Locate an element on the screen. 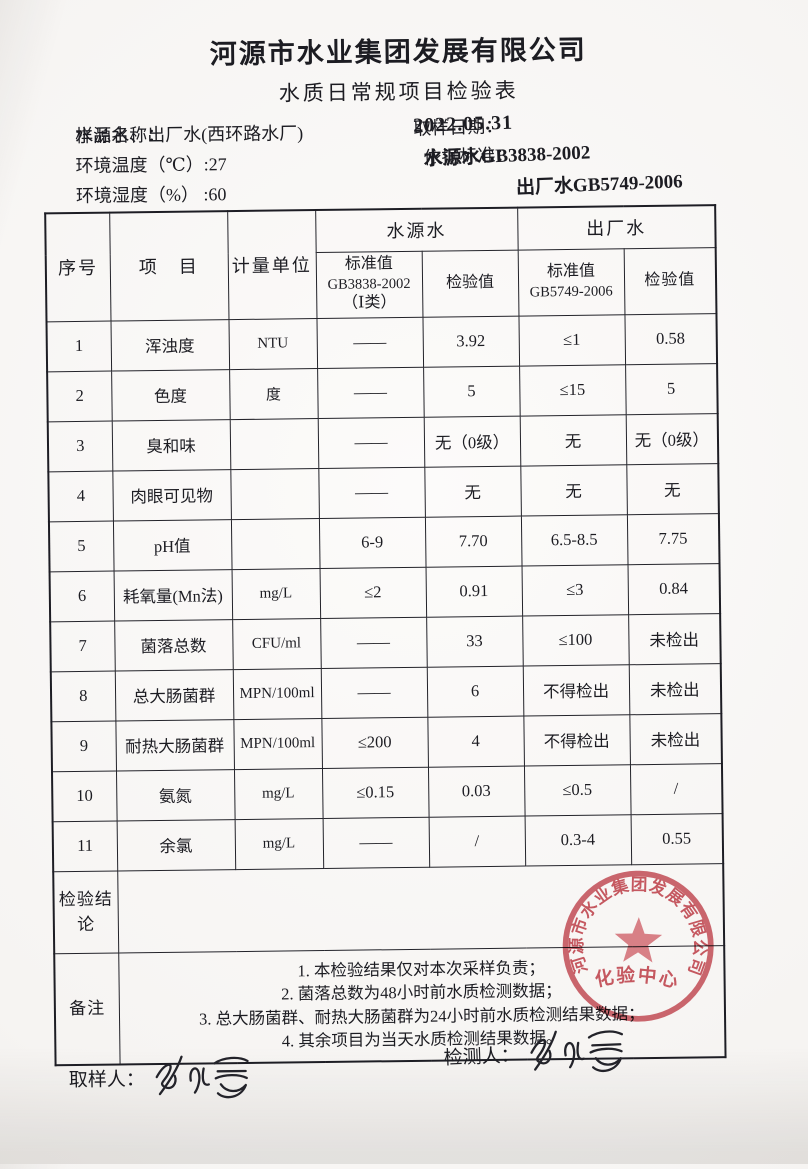 The image size is (808, 1169). col-header-no: 序号 is located at coordinates (78, 267).